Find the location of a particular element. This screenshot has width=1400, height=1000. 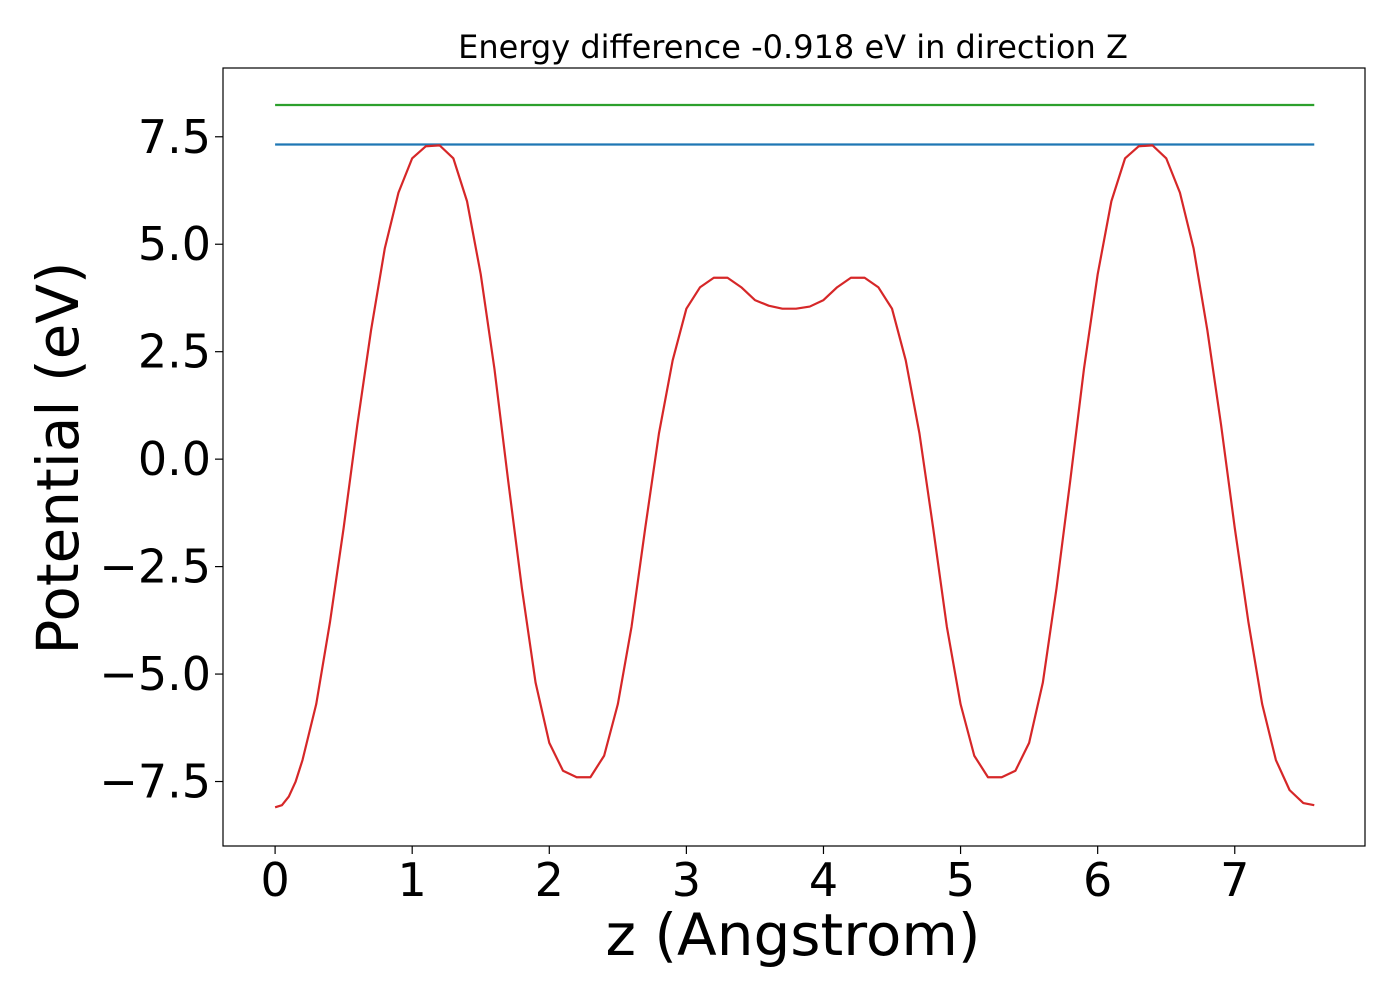

y-tick-label: 2.5 is located at coordinates (174, 352).